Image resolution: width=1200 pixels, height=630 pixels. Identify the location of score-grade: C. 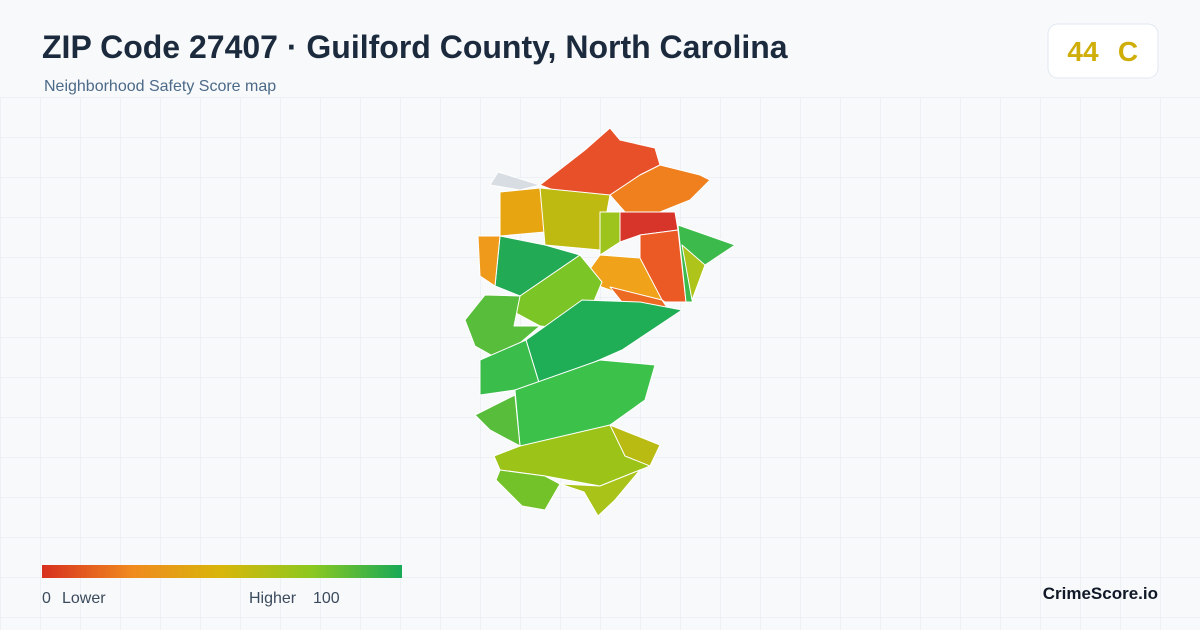
(1128, 51).